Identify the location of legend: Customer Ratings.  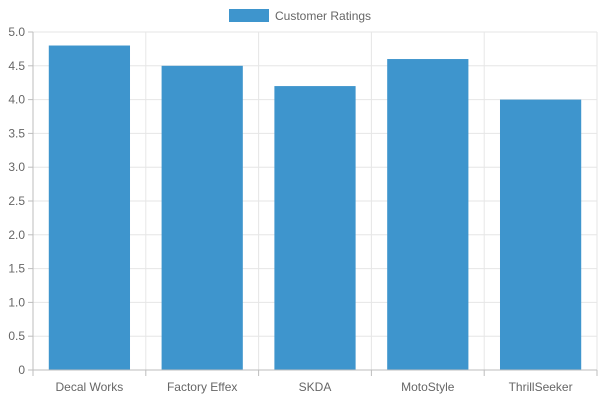
(300, 16).